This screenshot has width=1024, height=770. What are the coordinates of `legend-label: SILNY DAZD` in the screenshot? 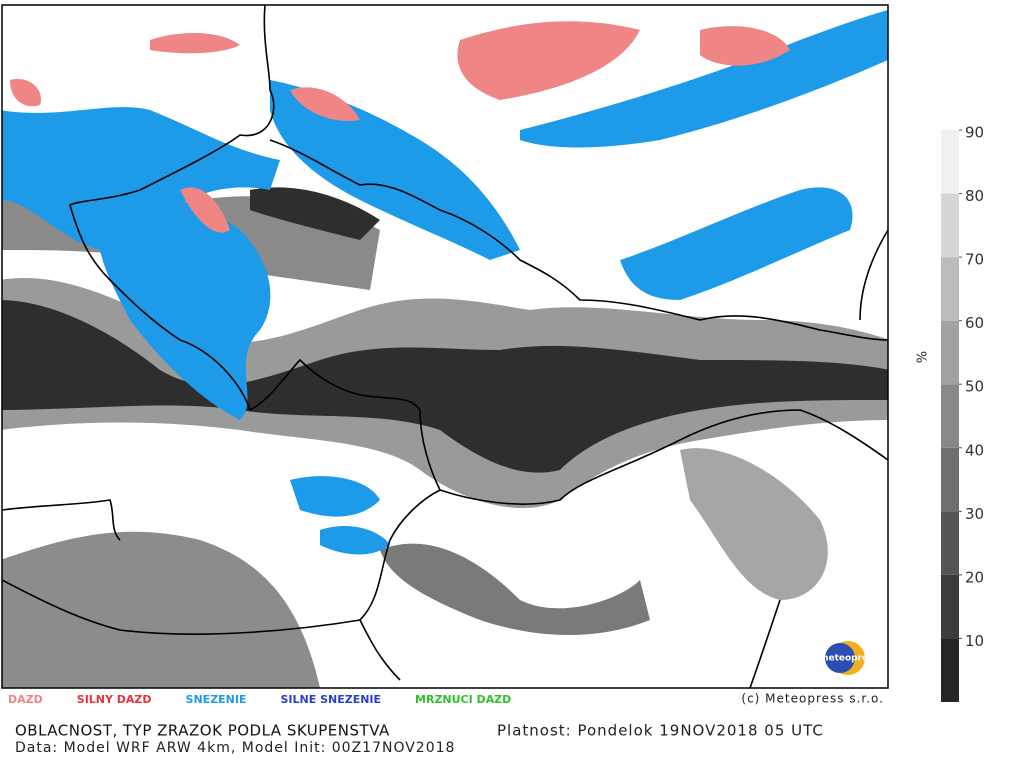 It's located at (114, 699).